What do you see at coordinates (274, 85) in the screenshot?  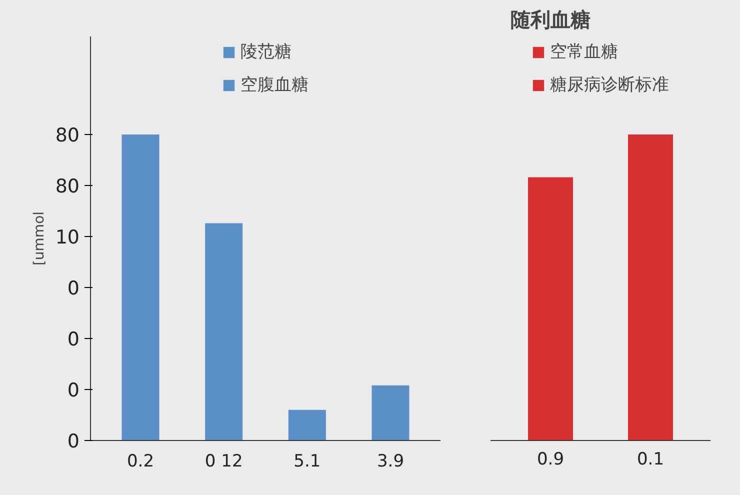 I see `legend-label: 空腹血糖` at bounding box center [274, 85].